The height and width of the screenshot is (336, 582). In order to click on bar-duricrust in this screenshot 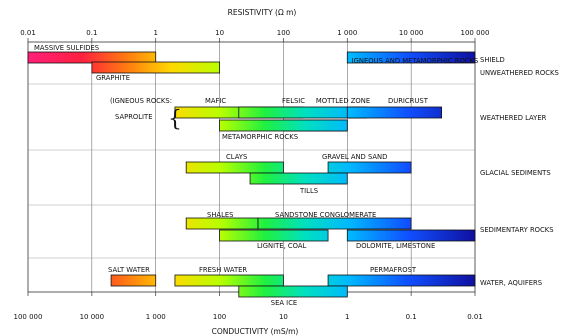, I will do `click(394, 112)`.